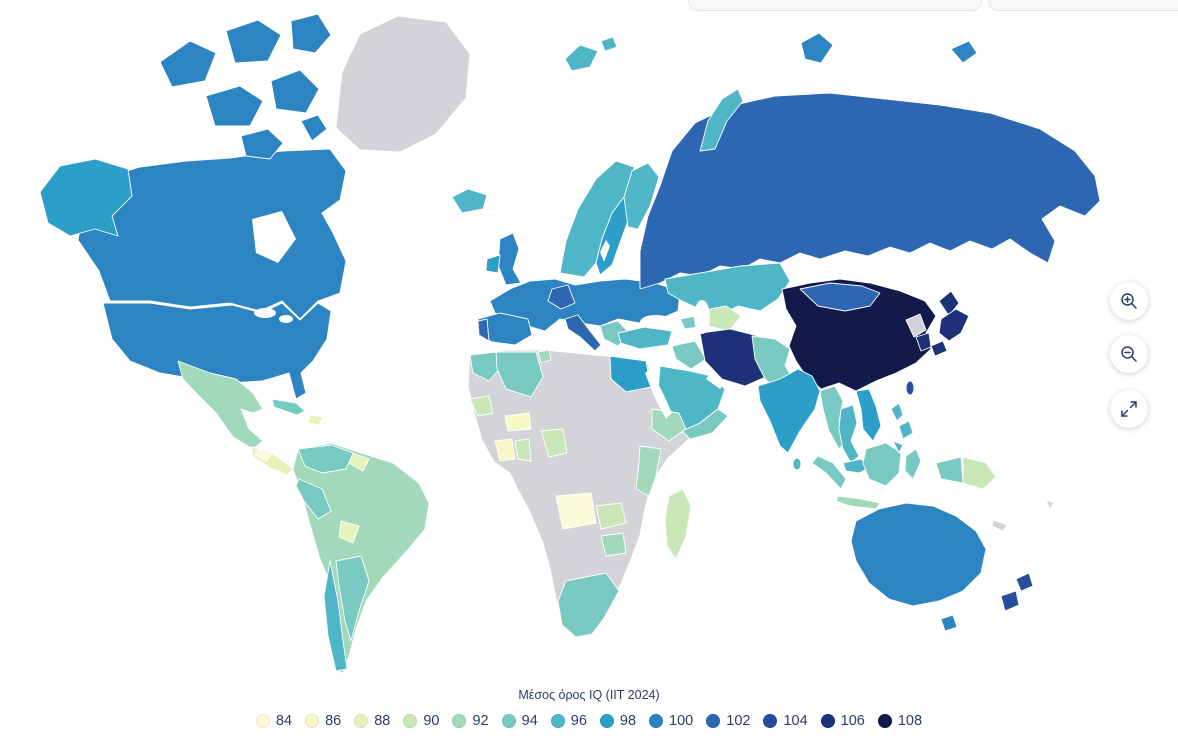 The image size is (1178, 739). What do you see at coordinates (323, 721) in the screenshot?
I see `legend-item: 86` at bounding box center [323, 721].